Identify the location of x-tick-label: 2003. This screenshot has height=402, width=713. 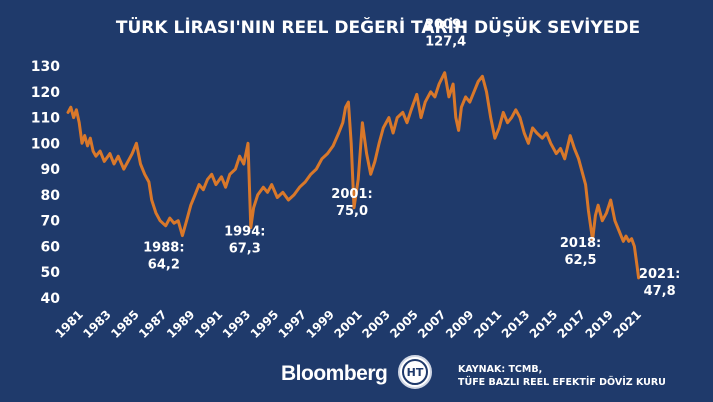
(376, 324).